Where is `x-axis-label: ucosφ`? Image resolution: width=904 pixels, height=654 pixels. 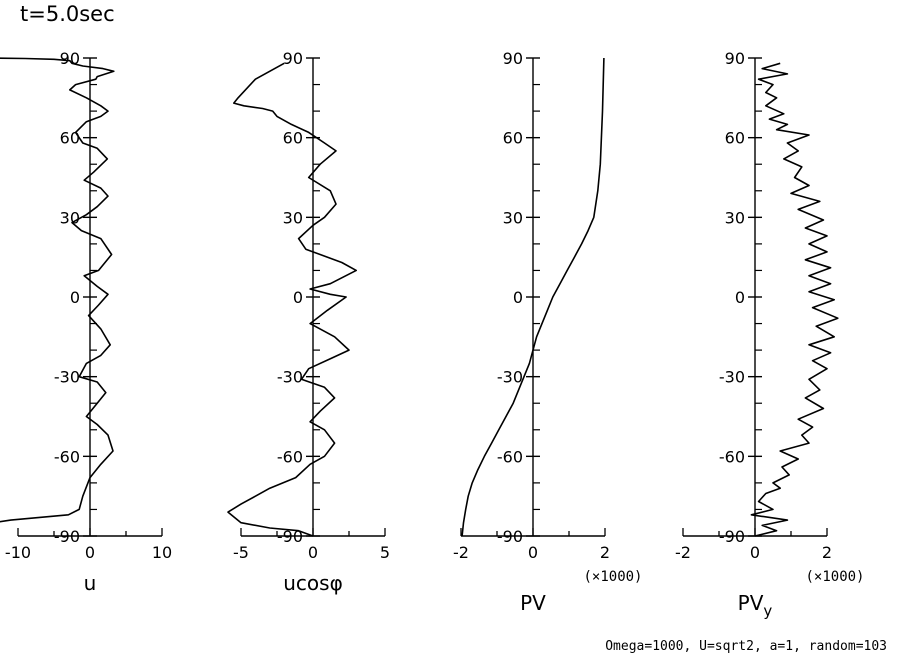 x-axis-label: ucosφ is located at coordinates (313, 583).